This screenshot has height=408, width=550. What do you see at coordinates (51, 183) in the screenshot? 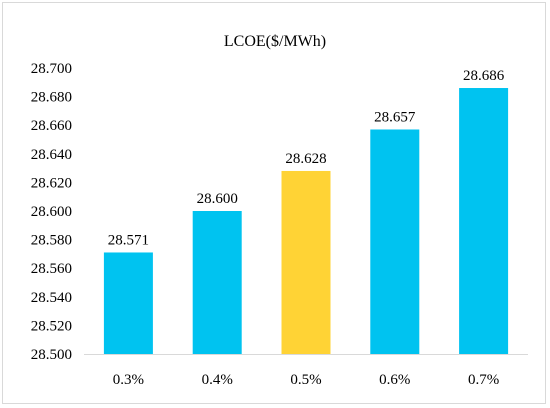
I see `y-tick-label: 28.620` at bounding box center [51, 183].